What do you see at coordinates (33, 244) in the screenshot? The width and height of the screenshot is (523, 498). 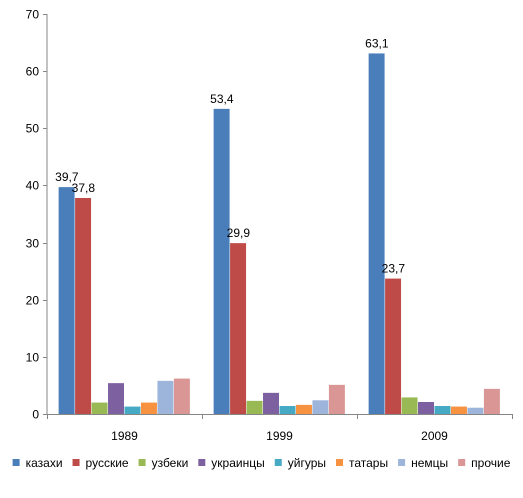 I see `y-tick-label: 30` at bounding box center [33, 244].